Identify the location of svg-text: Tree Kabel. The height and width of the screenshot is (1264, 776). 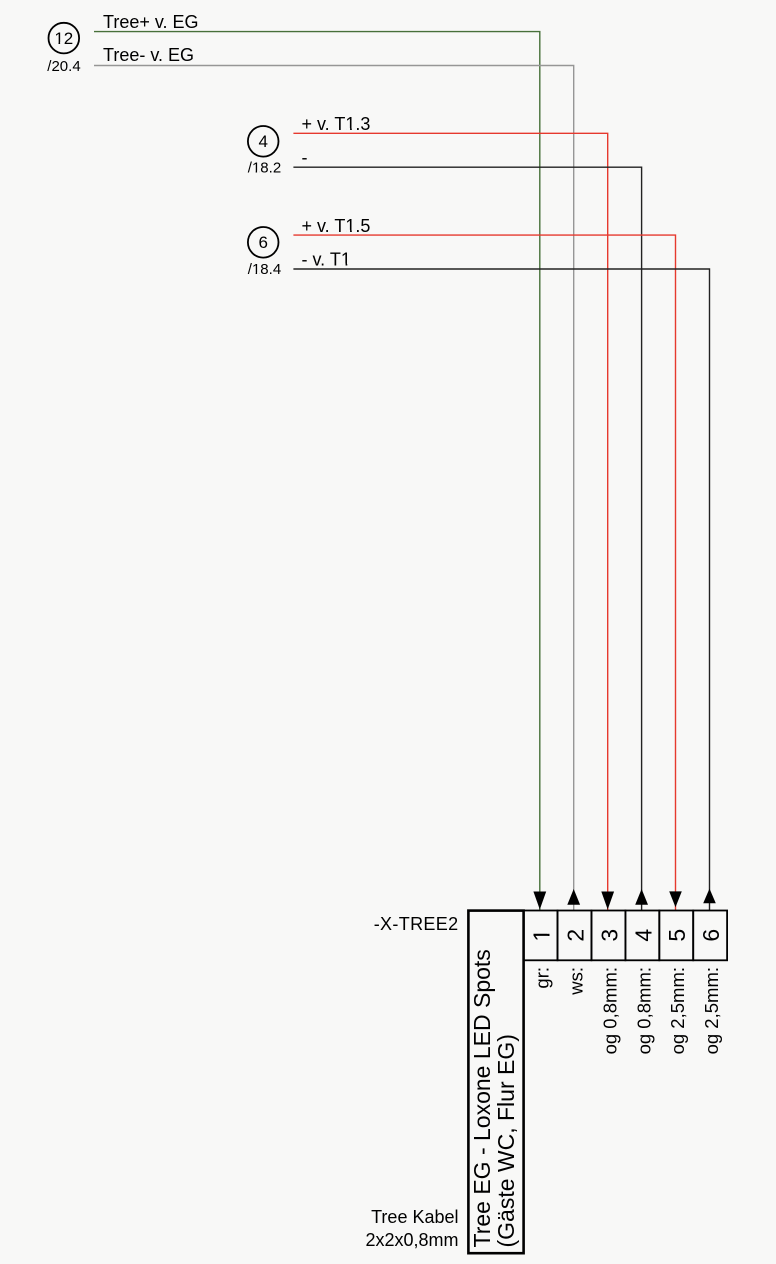
(414, 1217).